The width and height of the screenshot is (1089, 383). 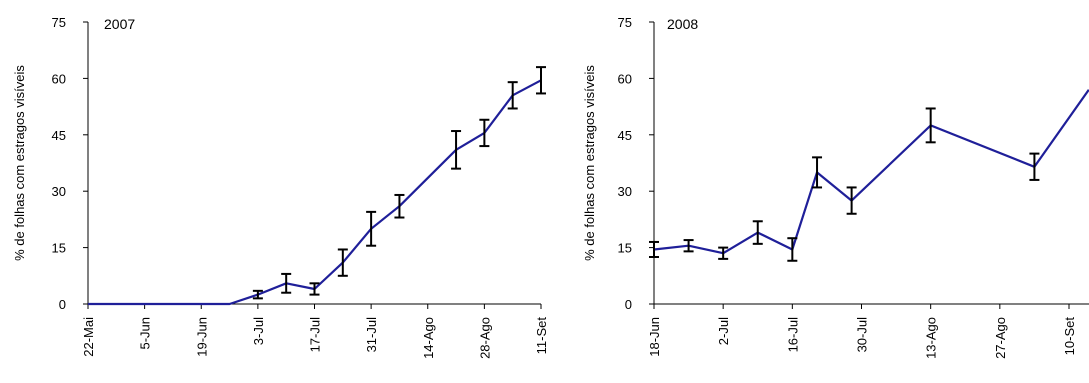 What do you see at coordinates (931, 338) in the screenshot?
I see `x-tick-label: 13-Ago` at bounding box center [931, 338].